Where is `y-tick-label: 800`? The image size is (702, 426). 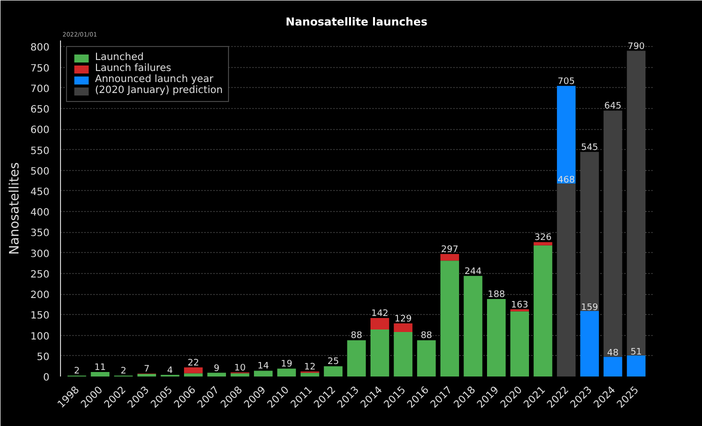 y-tick-label: 800 is located at coordinates (40, 48).